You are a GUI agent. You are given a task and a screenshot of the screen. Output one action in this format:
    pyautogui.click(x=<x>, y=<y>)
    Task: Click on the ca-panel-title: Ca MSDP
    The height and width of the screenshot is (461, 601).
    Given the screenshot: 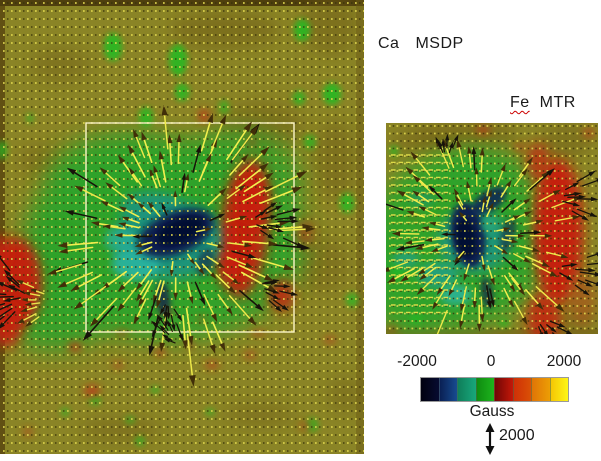 What is the action you would take?
    pyautogui.click(x=421, y=44)
    